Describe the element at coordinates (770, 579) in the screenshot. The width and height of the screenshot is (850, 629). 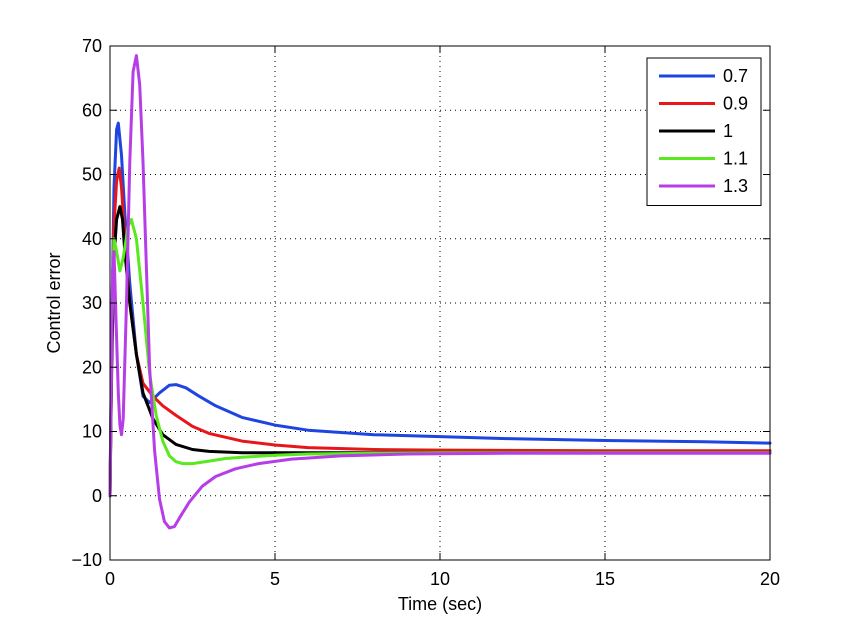
I see `x-tick-label: 20` at that location.